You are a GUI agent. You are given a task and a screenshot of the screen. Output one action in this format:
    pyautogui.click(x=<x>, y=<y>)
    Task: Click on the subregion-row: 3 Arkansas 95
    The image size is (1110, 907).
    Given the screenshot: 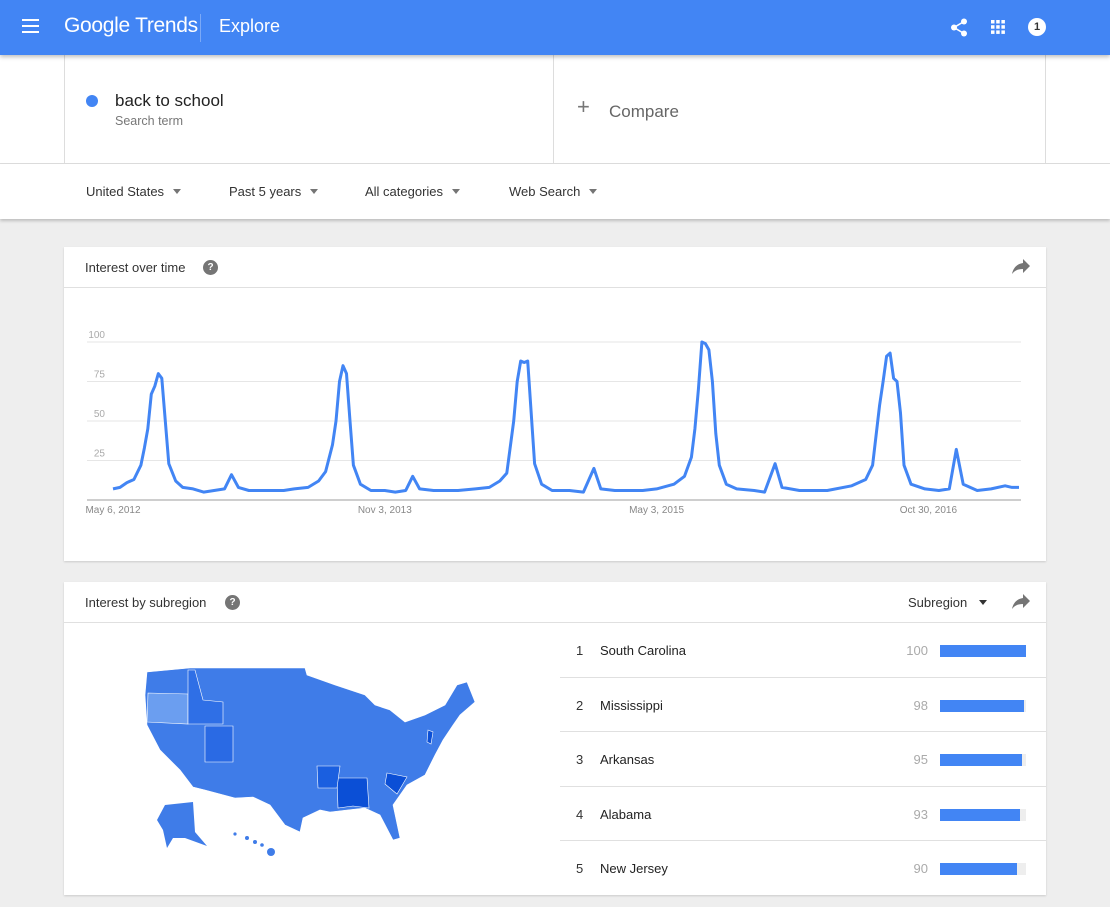 What is the action you would take?
    pyautogui.click(x=803, y=759)
    